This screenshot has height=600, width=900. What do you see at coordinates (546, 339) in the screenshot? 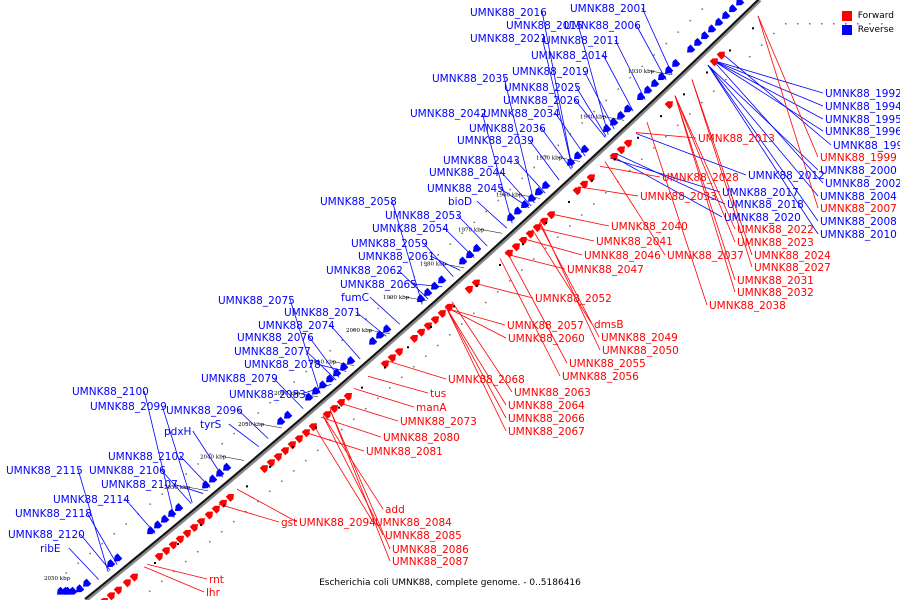
I see `gene-label-forward: UMNK88_2060` at bounding box center [546, 339].